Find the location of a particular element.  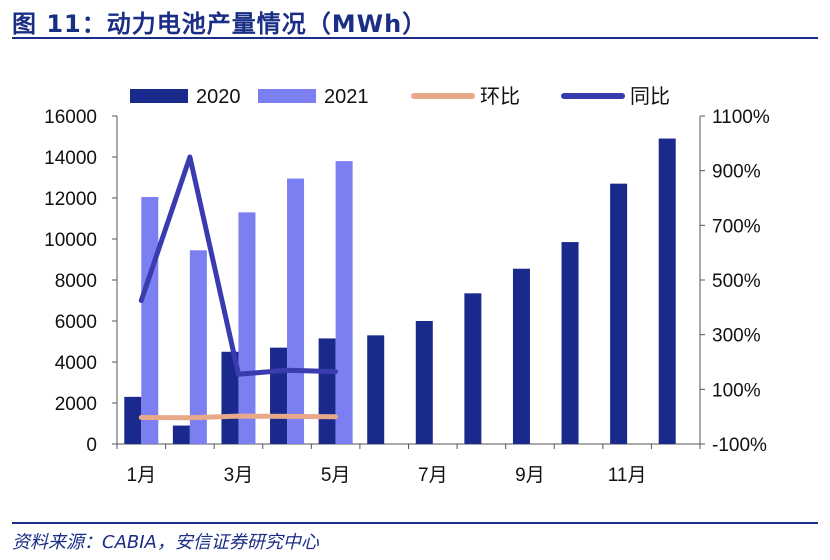

legend-label-2021: 2021 is located at coordinates (346, 97).